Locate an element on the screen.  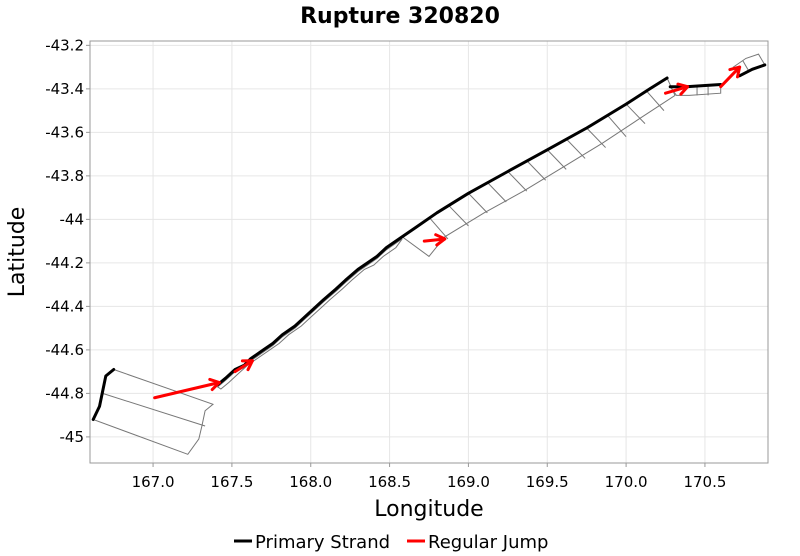
y-tick-label: -44.4 is located at coordinates (64, 306).